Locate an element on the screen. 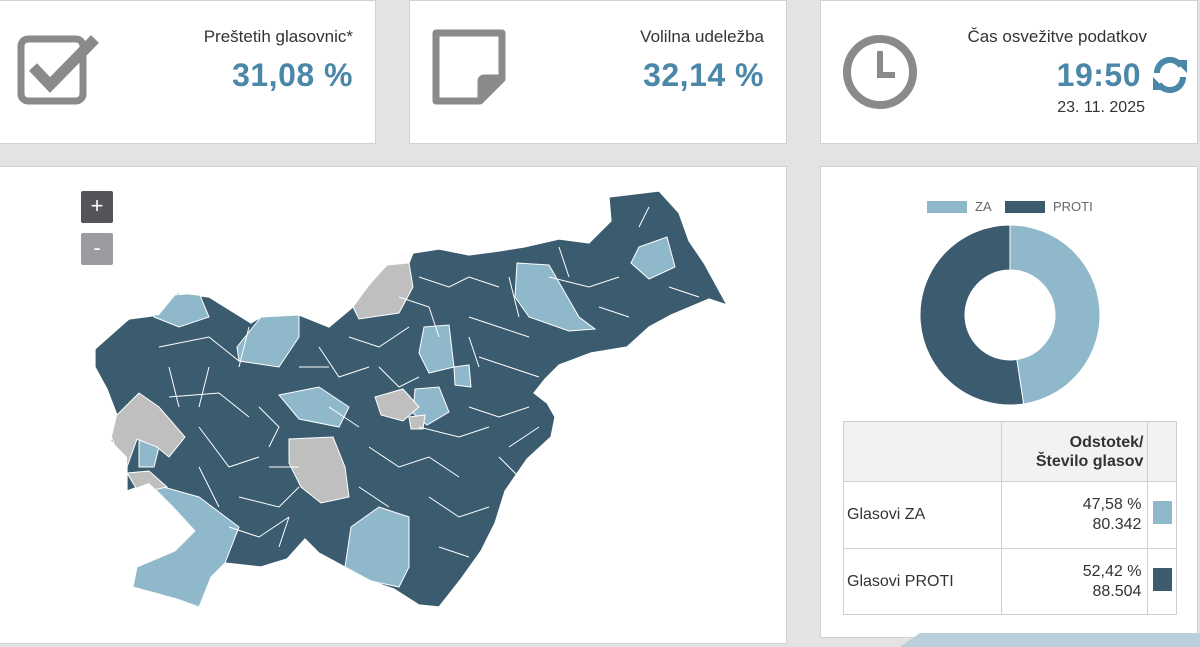 The image size is (1200, 647). za-color-swatch is located at coordinates (1162, 512).